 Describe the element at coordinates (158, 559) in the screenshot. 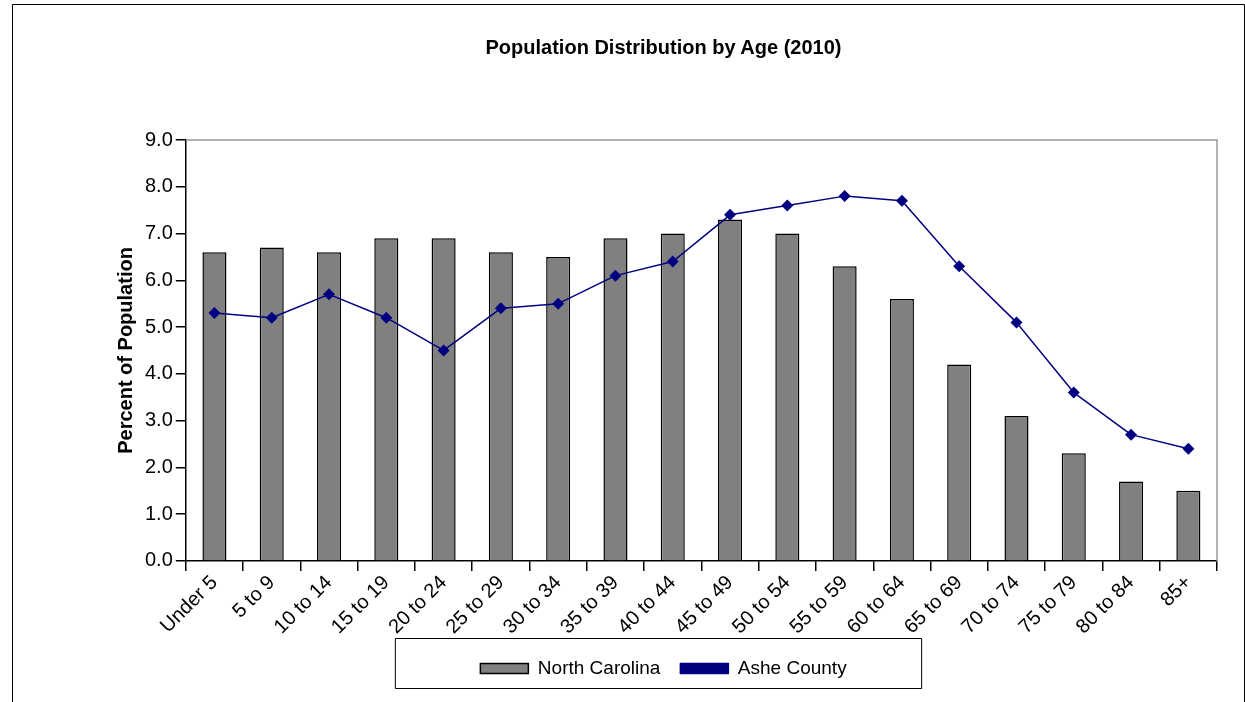

I see `y-tick-label: 0.0` at that location.